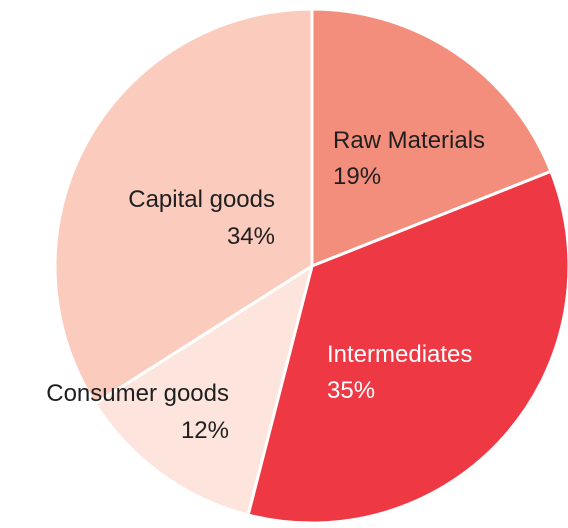 The width and height of the screenshot is (568, 528). What do you see at coordinates (409, 140) in the screenshot?
I see `slice-label-raw-materials: Raw Materials` at bounding box center [409, 140].